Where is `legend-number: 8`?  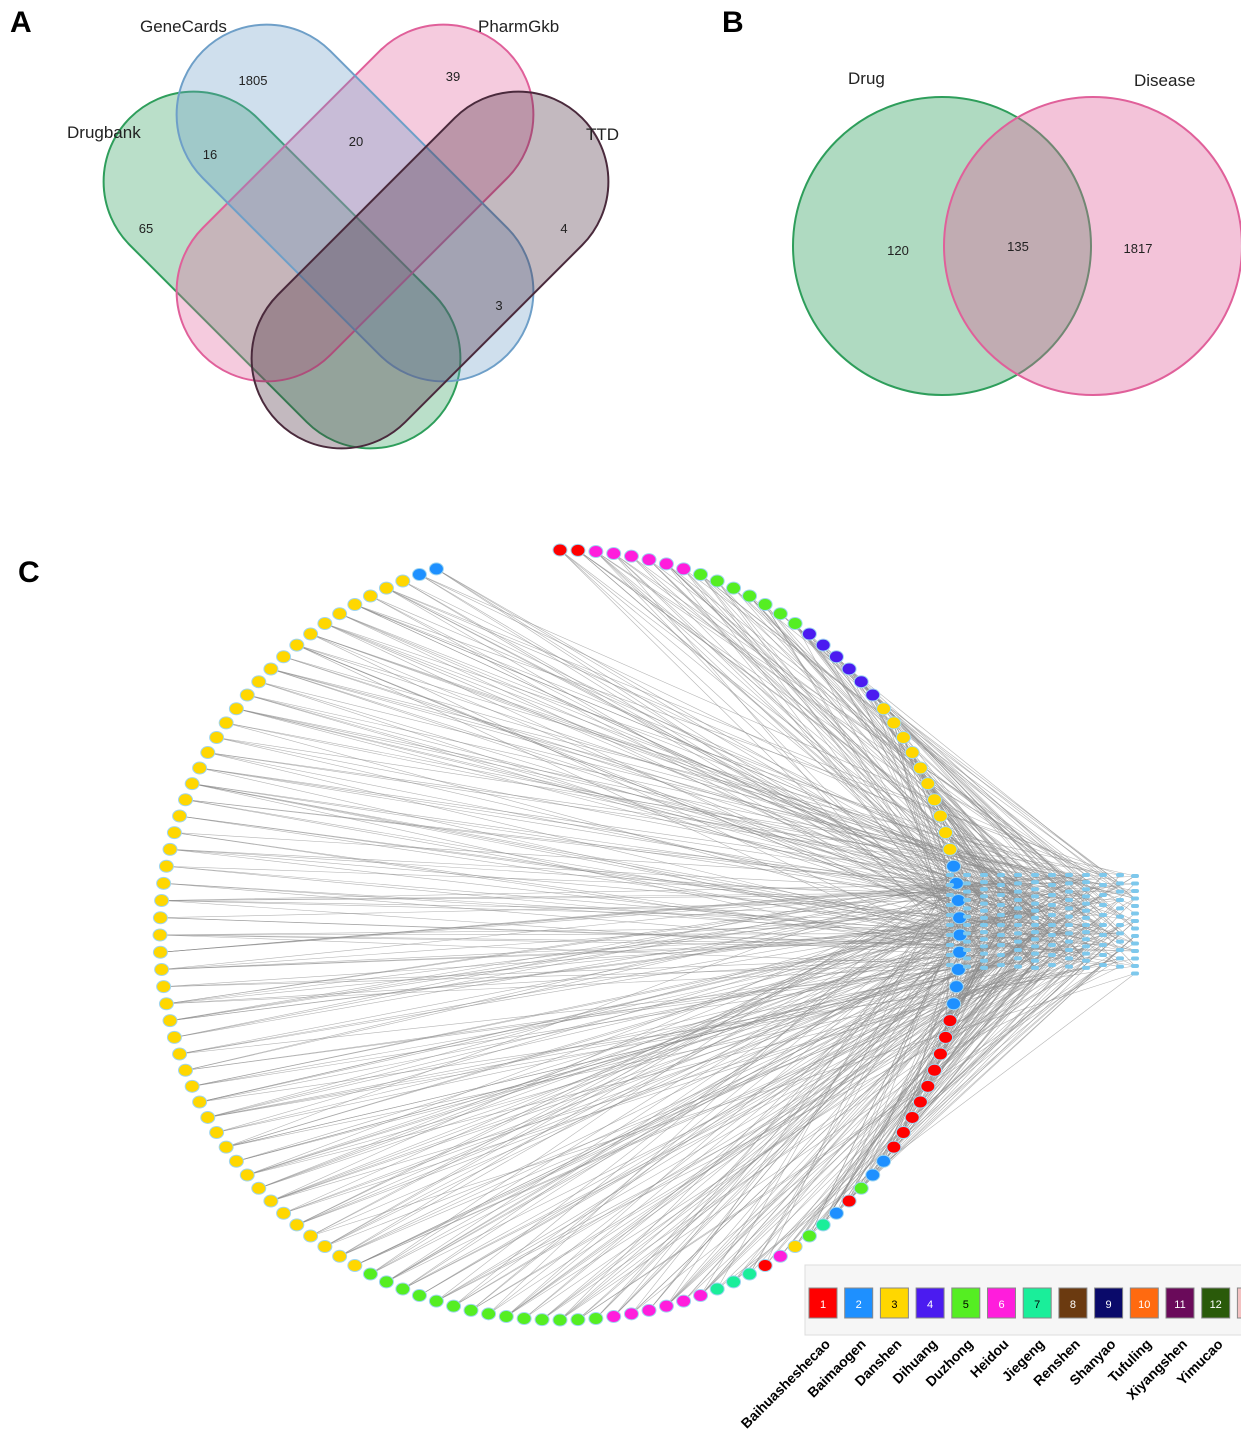
legend-number: 8 is located at coordinates (1073, 1305).